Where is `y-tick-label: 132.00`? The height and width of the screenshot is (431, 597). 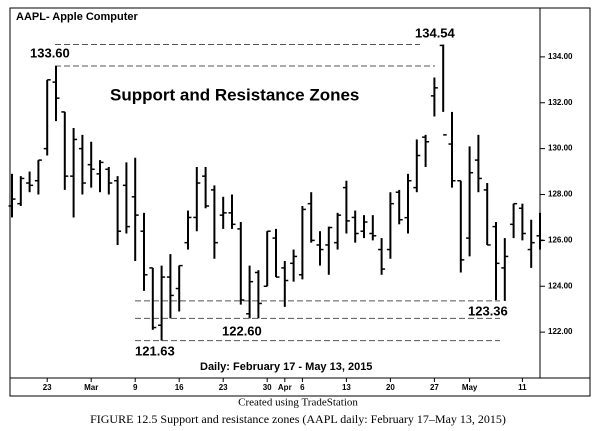
y-tick-label: 132.00 is located at coordinates (560, 102).